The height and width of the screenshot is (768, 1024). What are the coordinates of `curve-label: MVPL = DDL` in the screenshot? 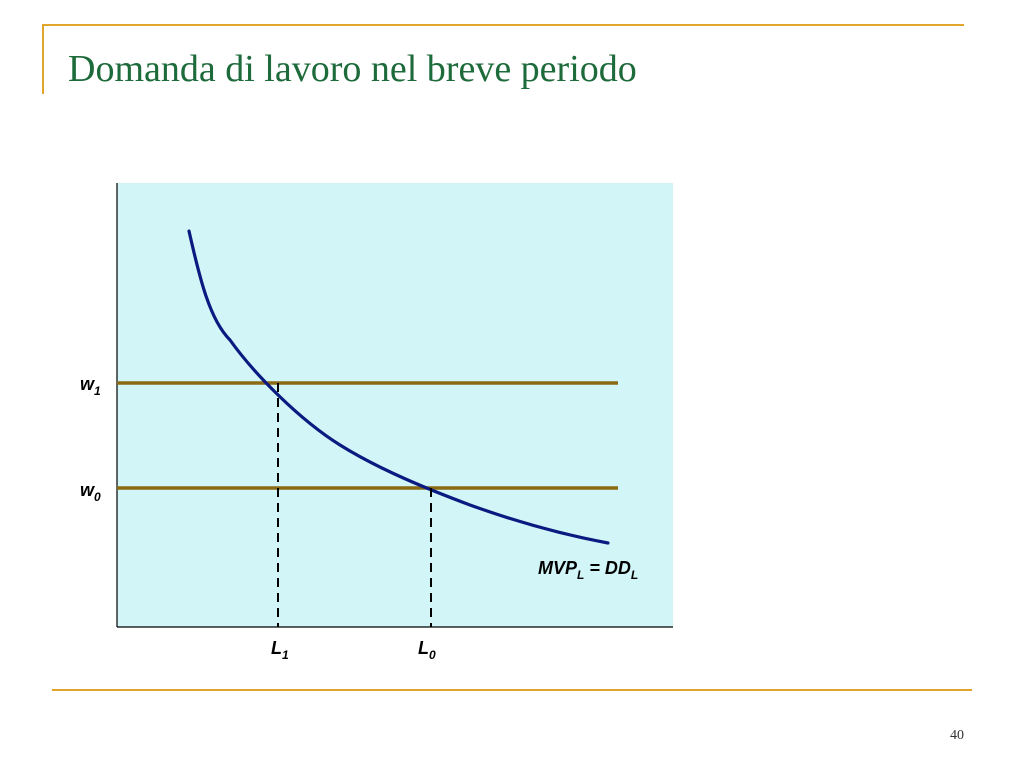 It's located at (588, 570).